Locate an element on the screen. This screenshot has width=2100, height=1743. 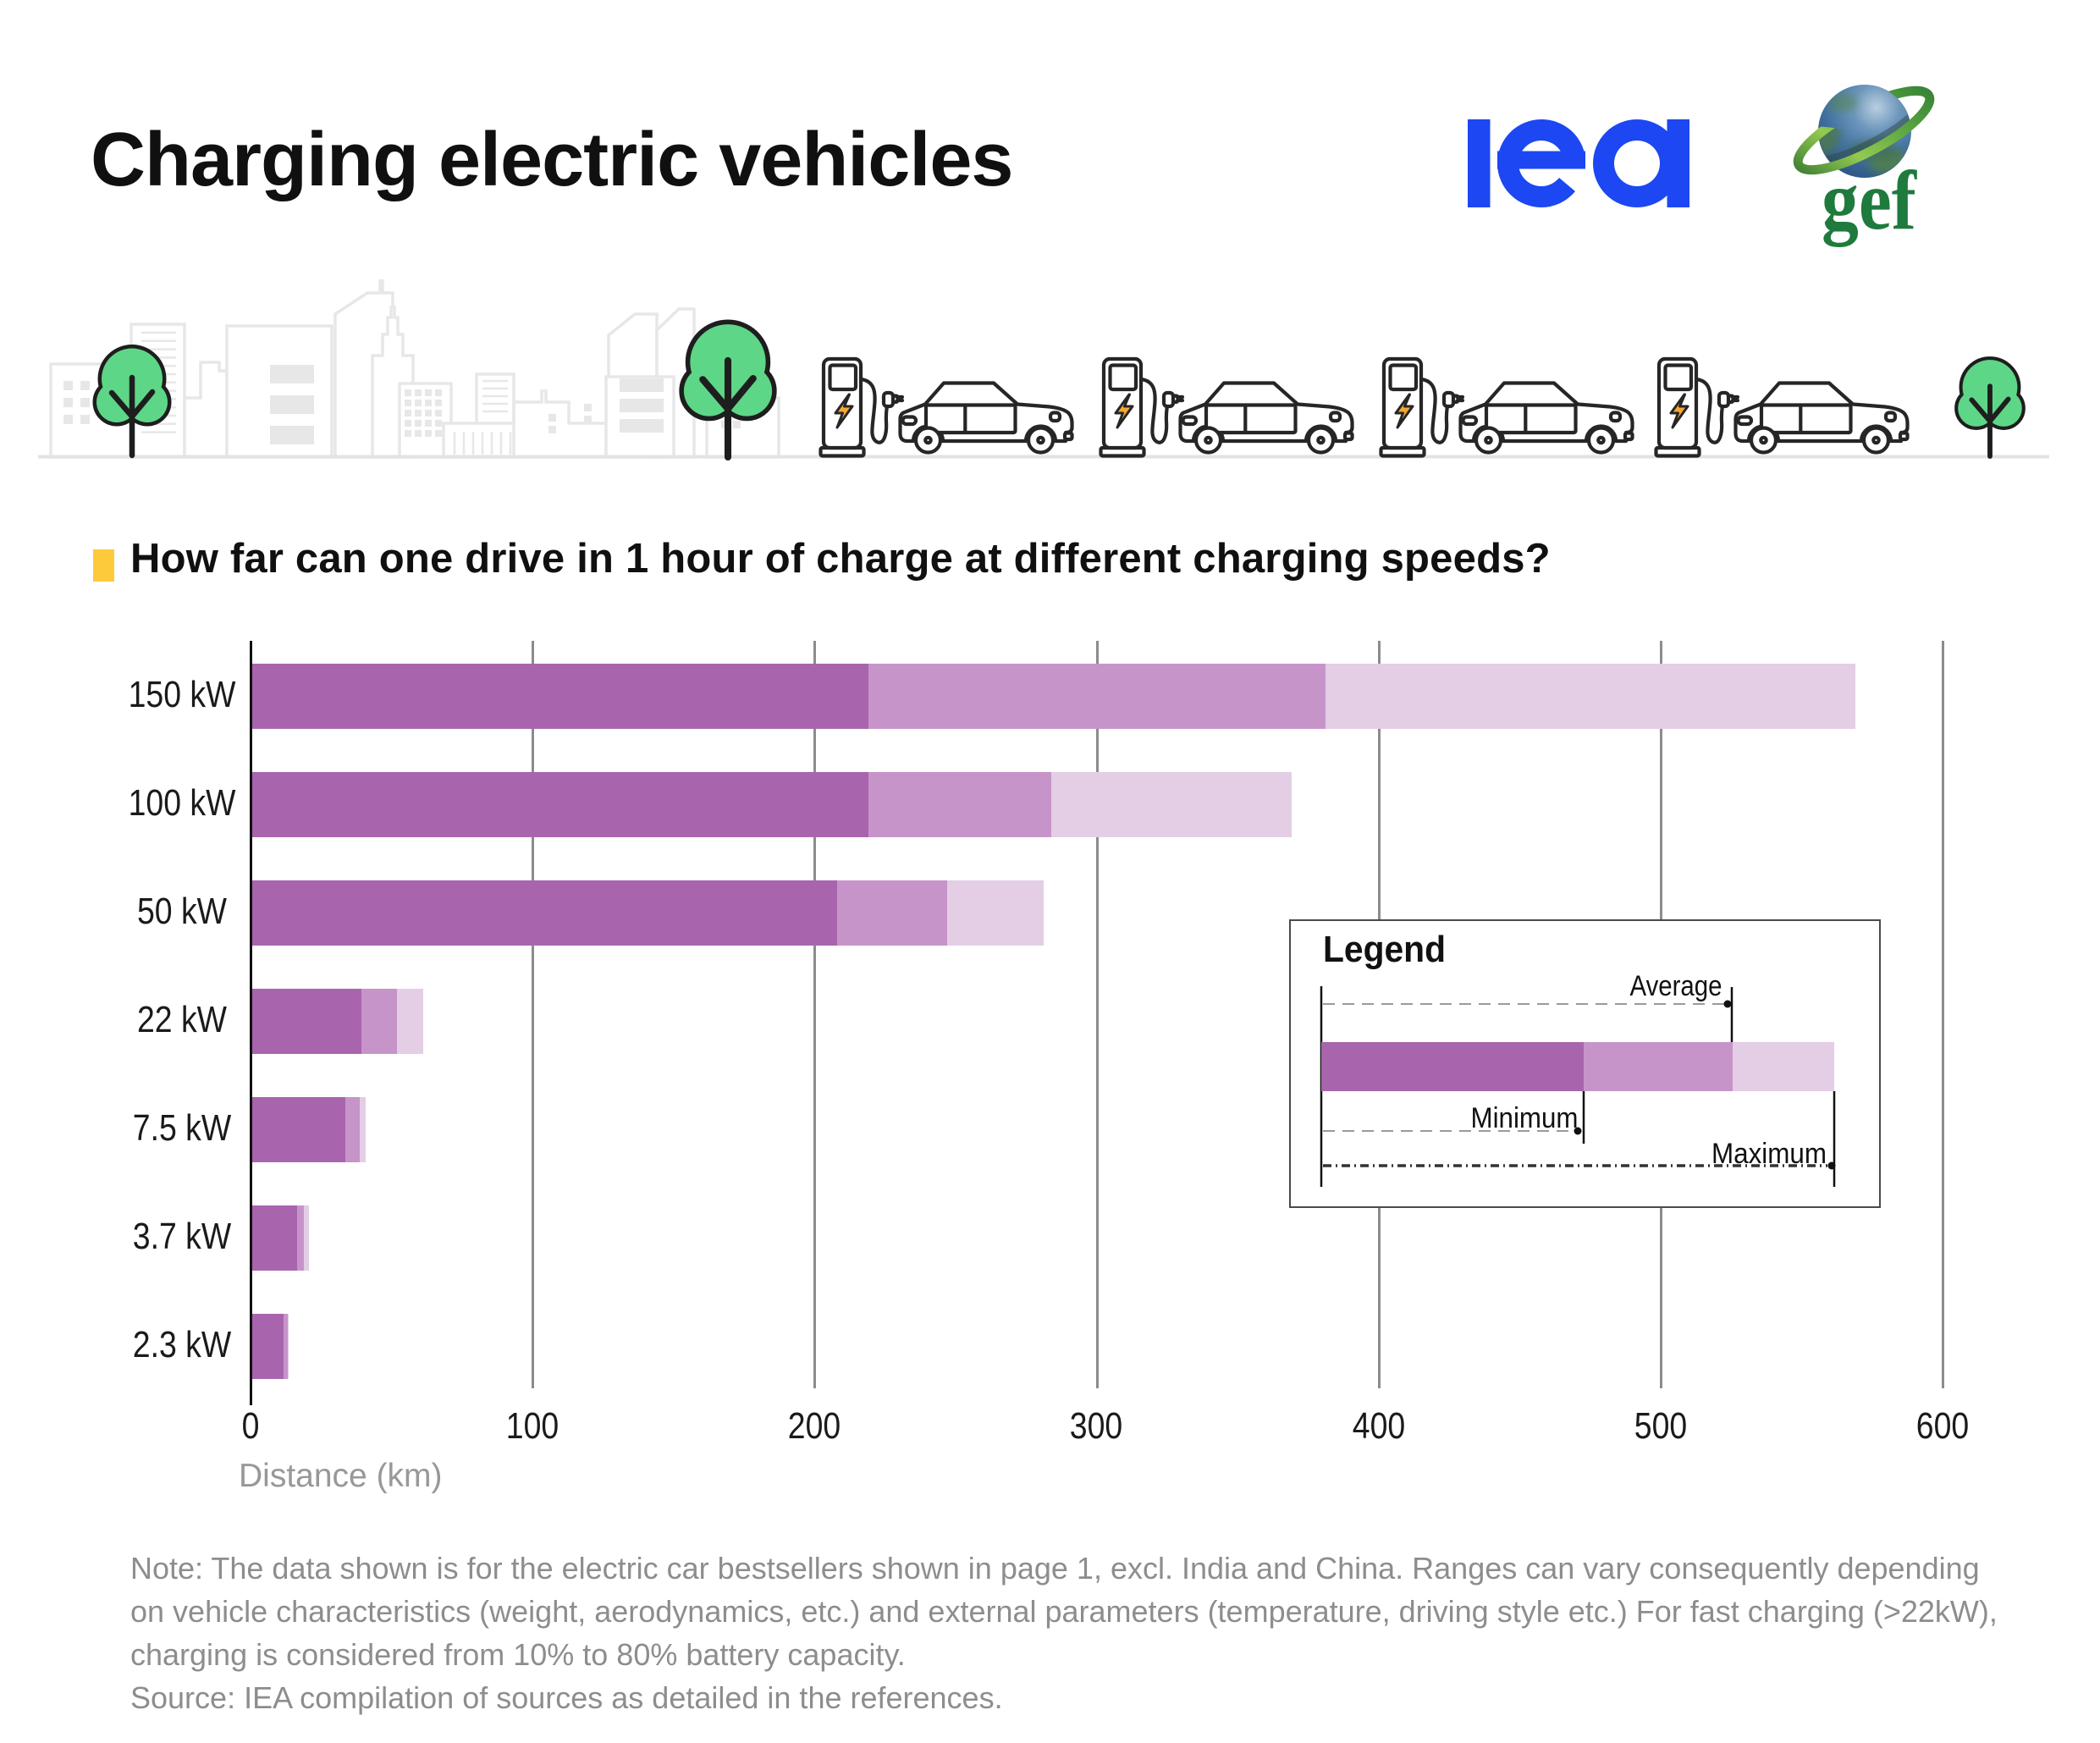
svg-text: gef is located at coordinates (1869, 200).